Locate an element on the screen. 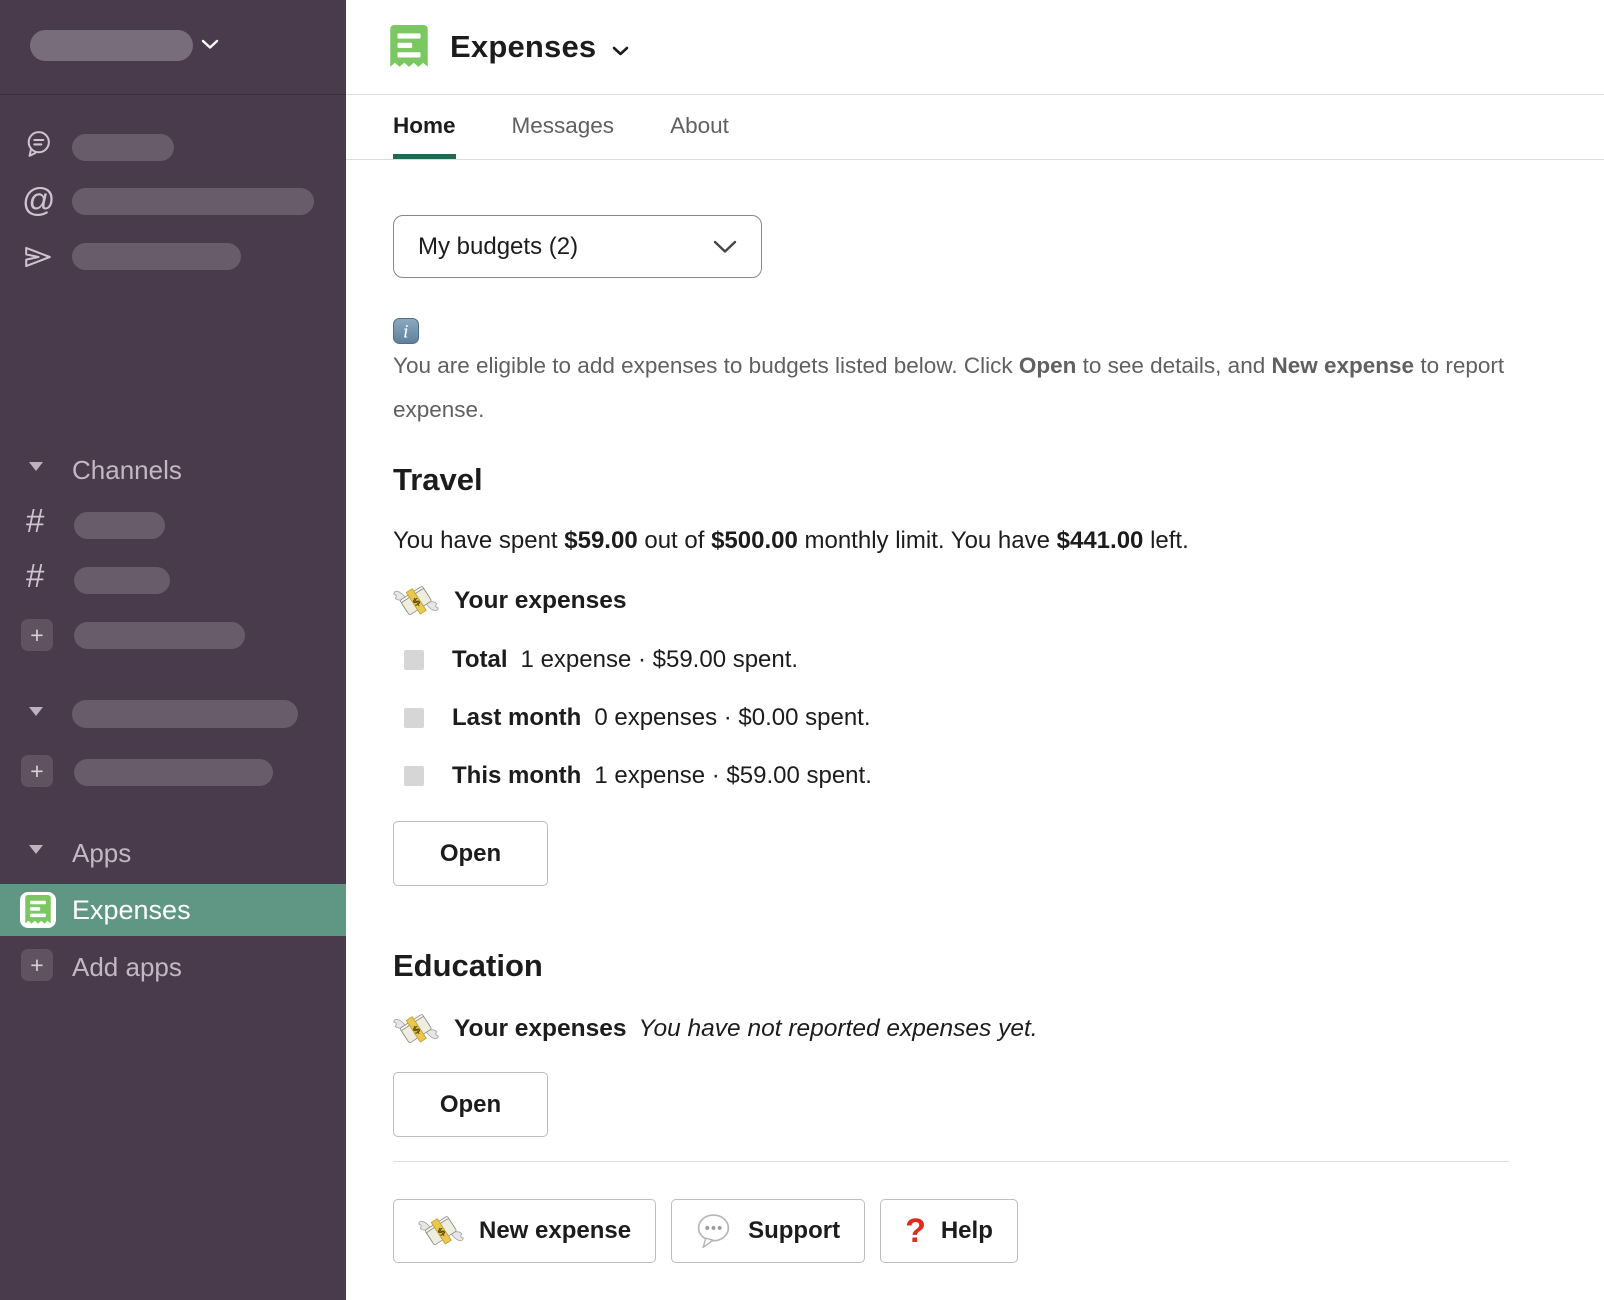 The width and height of the screenshot is (1604, 1300). expenses-app-icon is located at coordinates (38, 910).